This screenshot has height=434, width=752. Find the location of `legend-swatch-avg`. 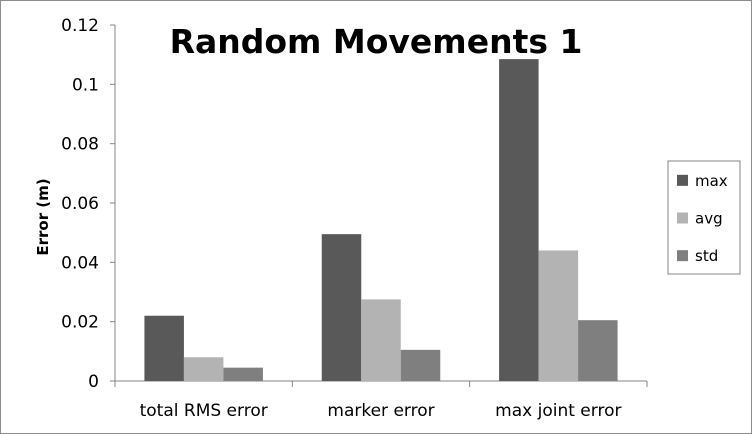

legend-swatch-avg is located at coordinates (682, 218).